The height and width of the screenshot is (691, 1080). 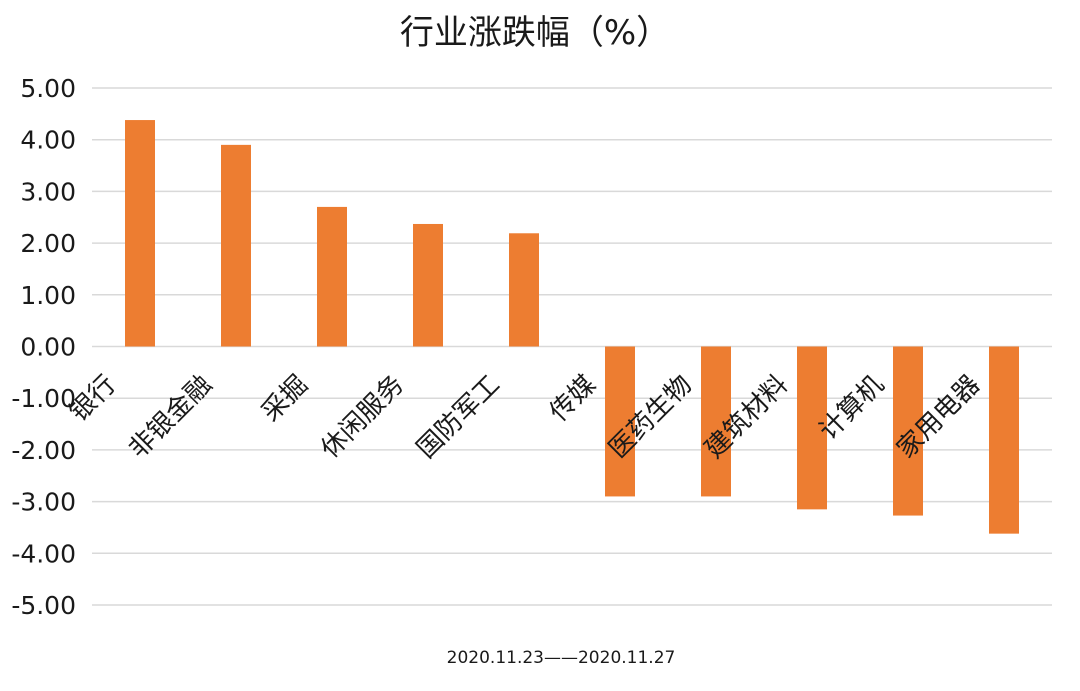 I want to click on y-tick-label: 0.00, so click(x=48, y=347).